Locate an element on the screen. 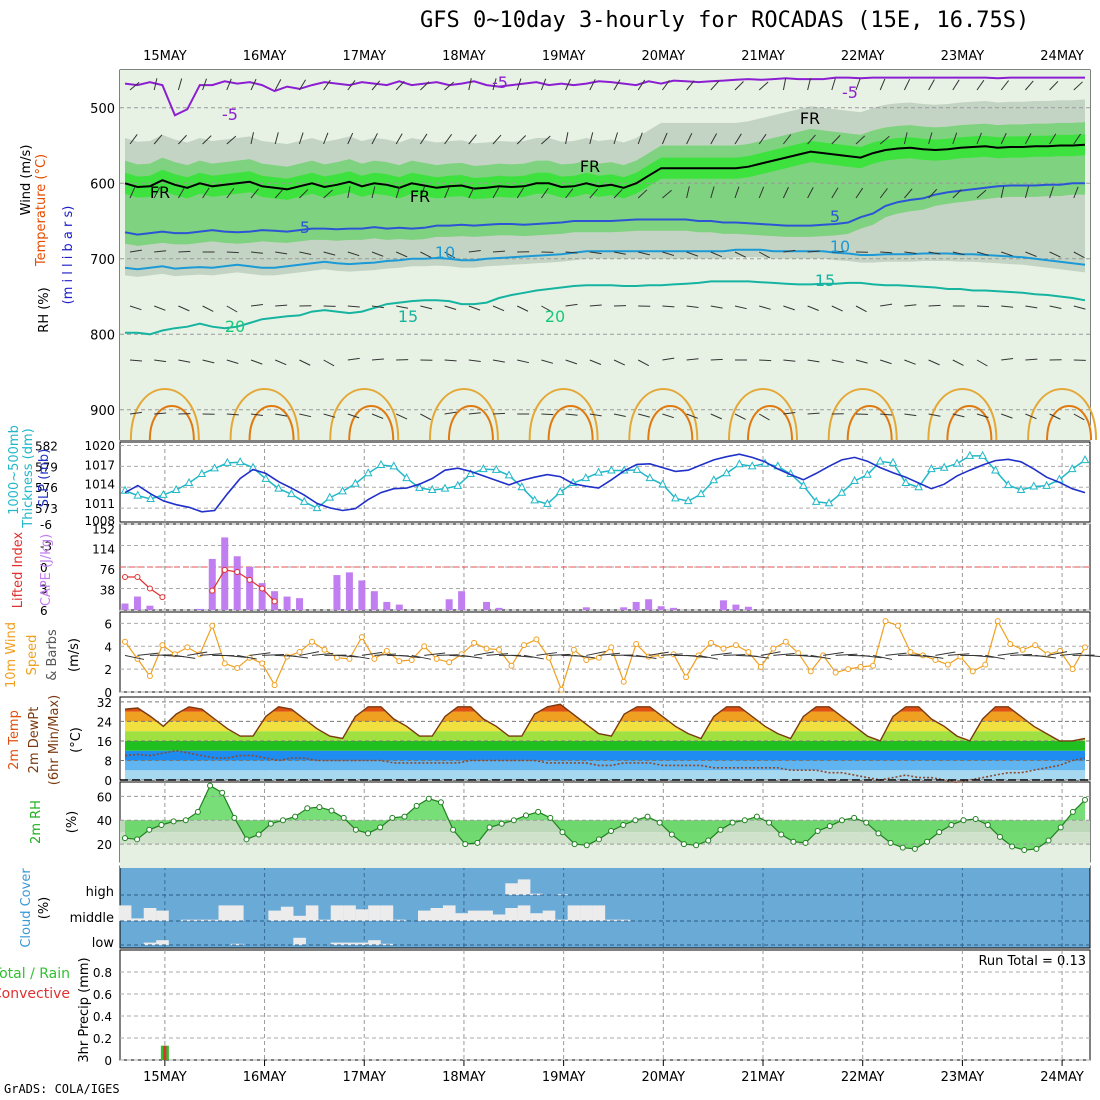 This screenshot has width=1100, height=1100. li-marker is located at coordinates (162, 597).